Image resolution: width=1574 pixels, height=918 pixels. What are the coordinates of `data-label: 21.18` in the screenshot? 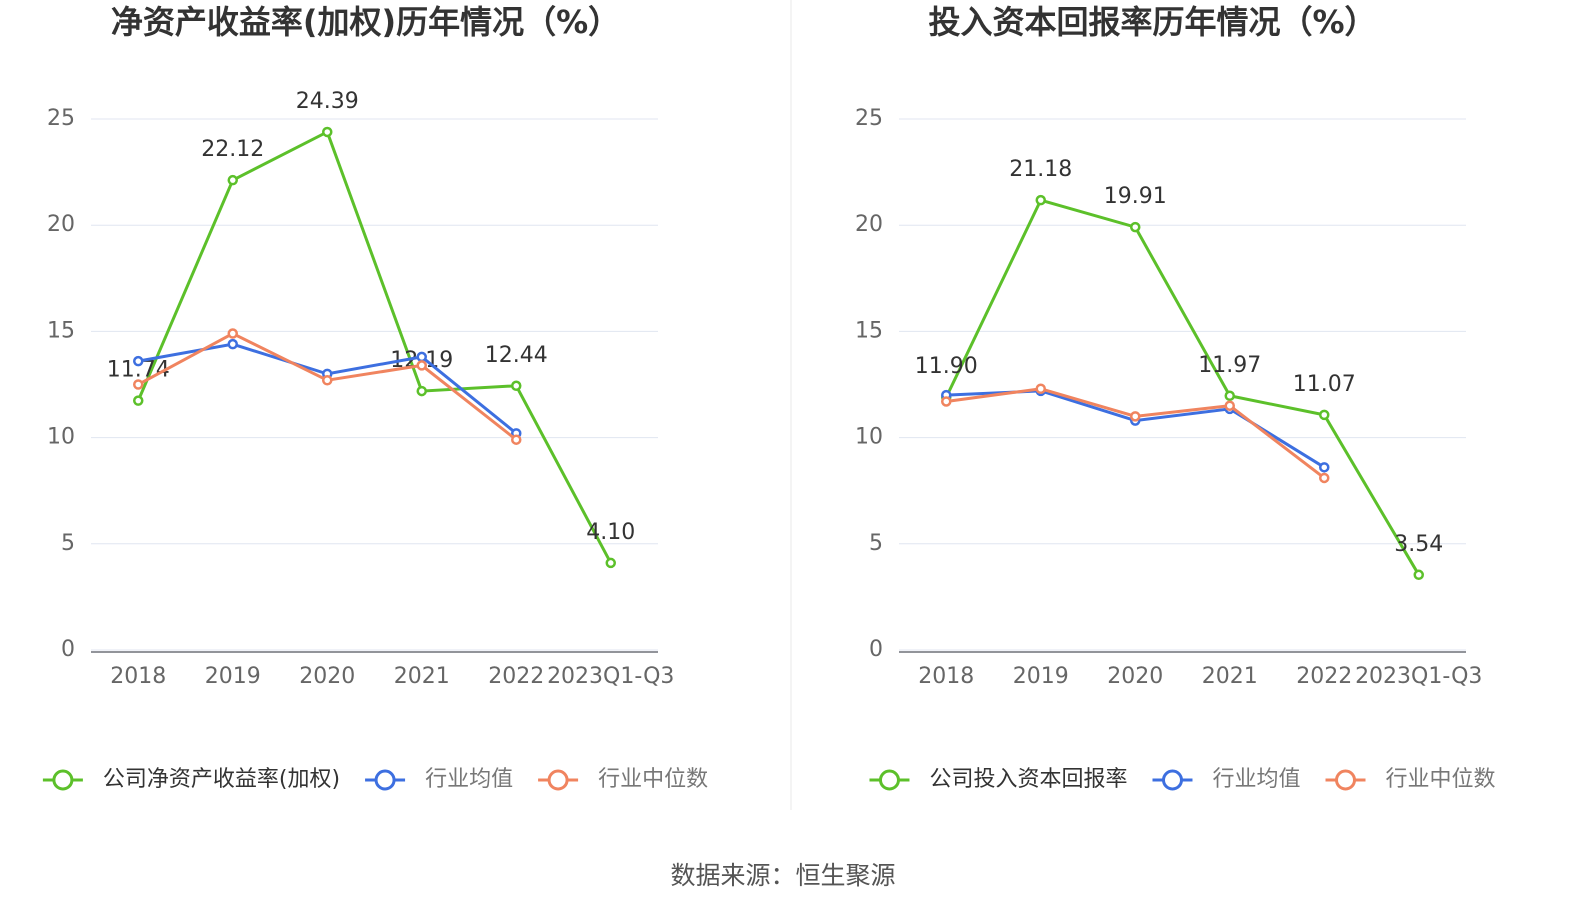 It's located at (1040, 169).